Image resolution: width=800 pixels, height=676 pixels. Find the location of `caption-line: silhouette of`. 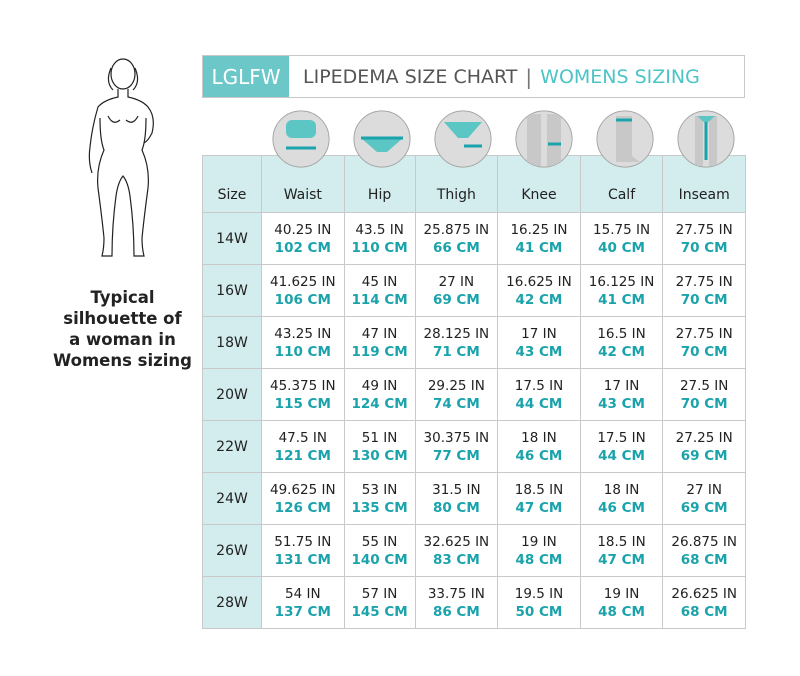

caption-line: silhouette of is located at coordinates (122, 318).